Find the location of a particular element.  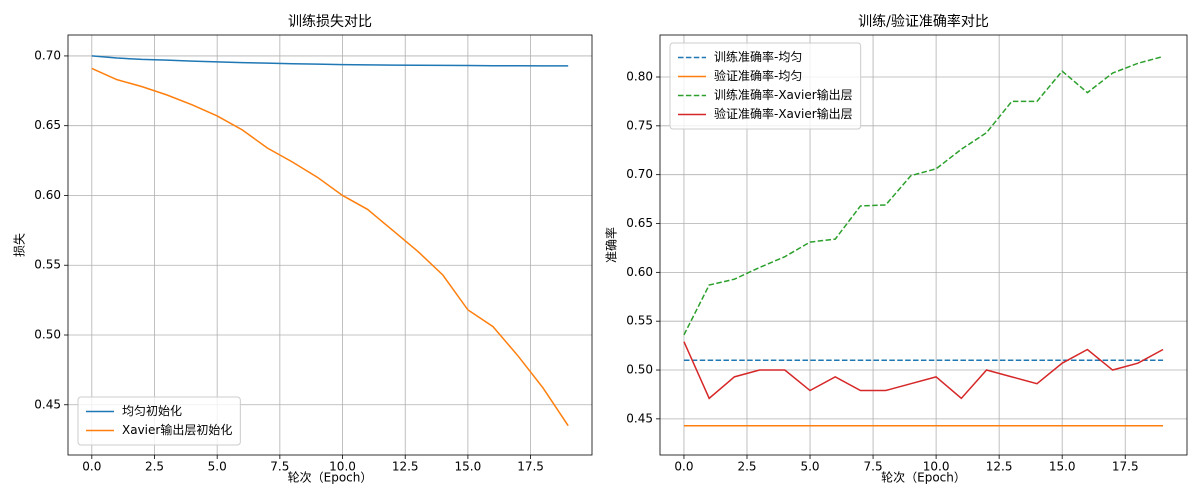

legend-label: 训练准确率-Xavier输出层 is located at coordinates (783, 94).